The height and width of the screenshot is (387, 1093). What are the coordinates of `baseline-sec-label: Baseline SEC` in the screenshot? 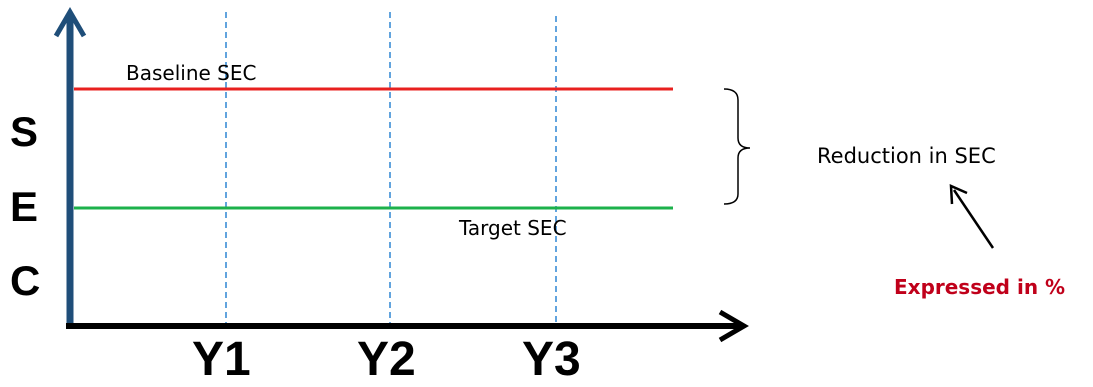 It's located at (191, 73).